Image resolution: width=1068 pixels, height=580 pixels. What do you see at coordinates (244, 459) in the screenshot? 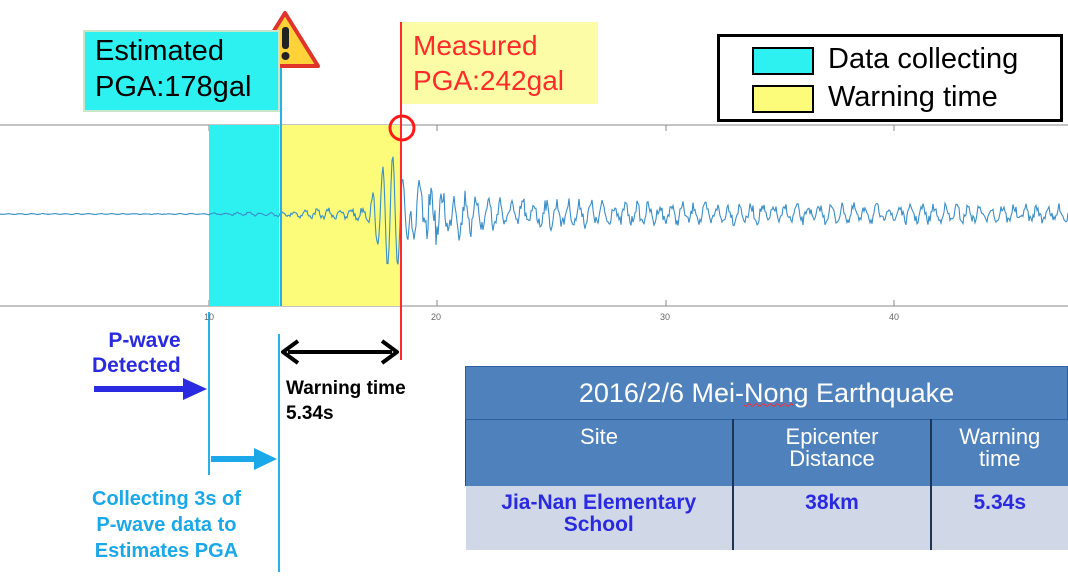
I see `collecting-arrow` at bounding box center [244, 459].